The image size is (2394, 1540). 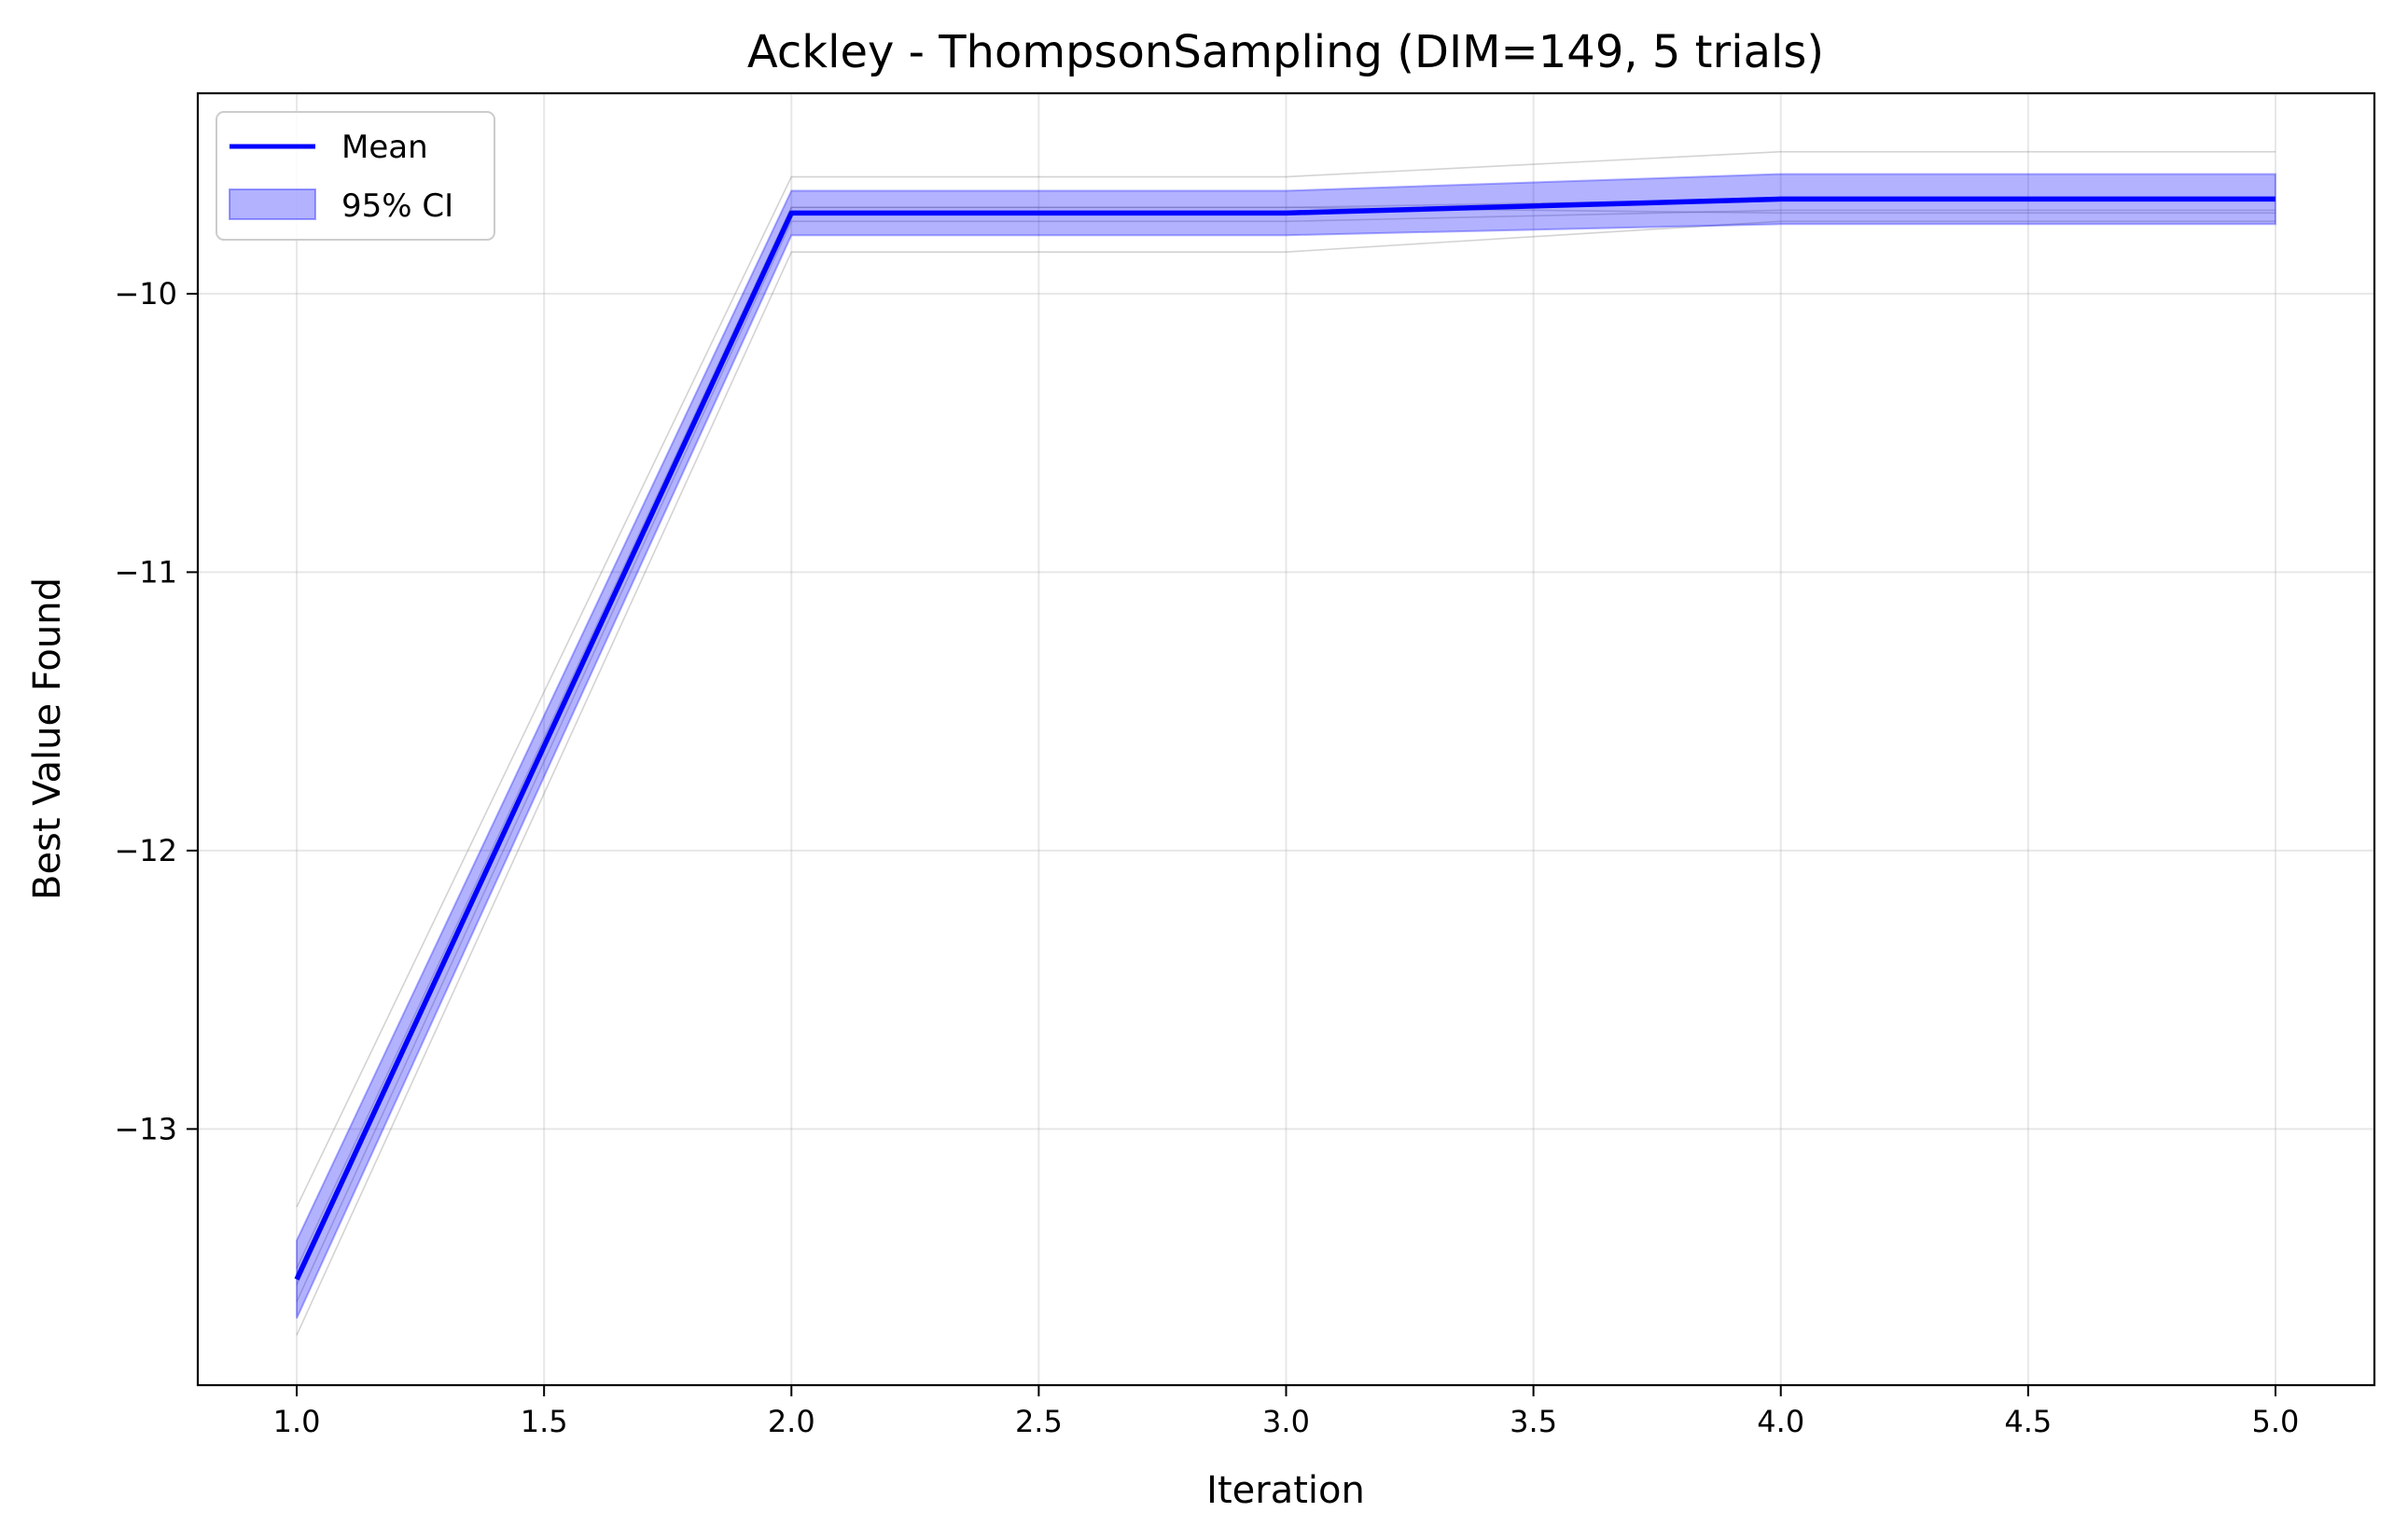 I want to click on y-tick-label: −12, so click(x=145, y=850).